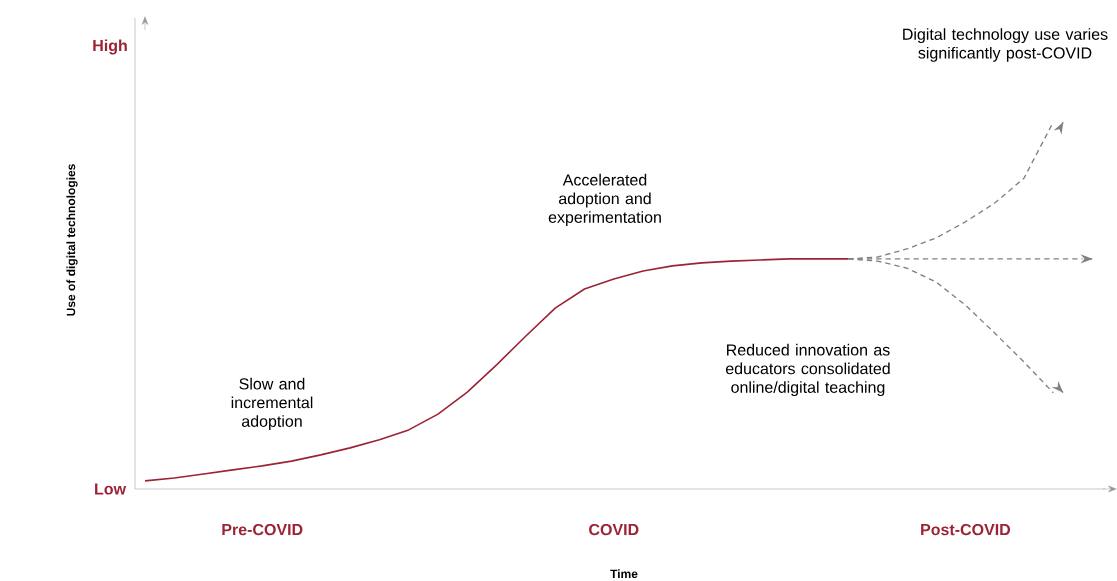 The height and width of the screenshot is (581, 1117). I want to click on x-tick-label: Pre-COVID, so click(262, 529).